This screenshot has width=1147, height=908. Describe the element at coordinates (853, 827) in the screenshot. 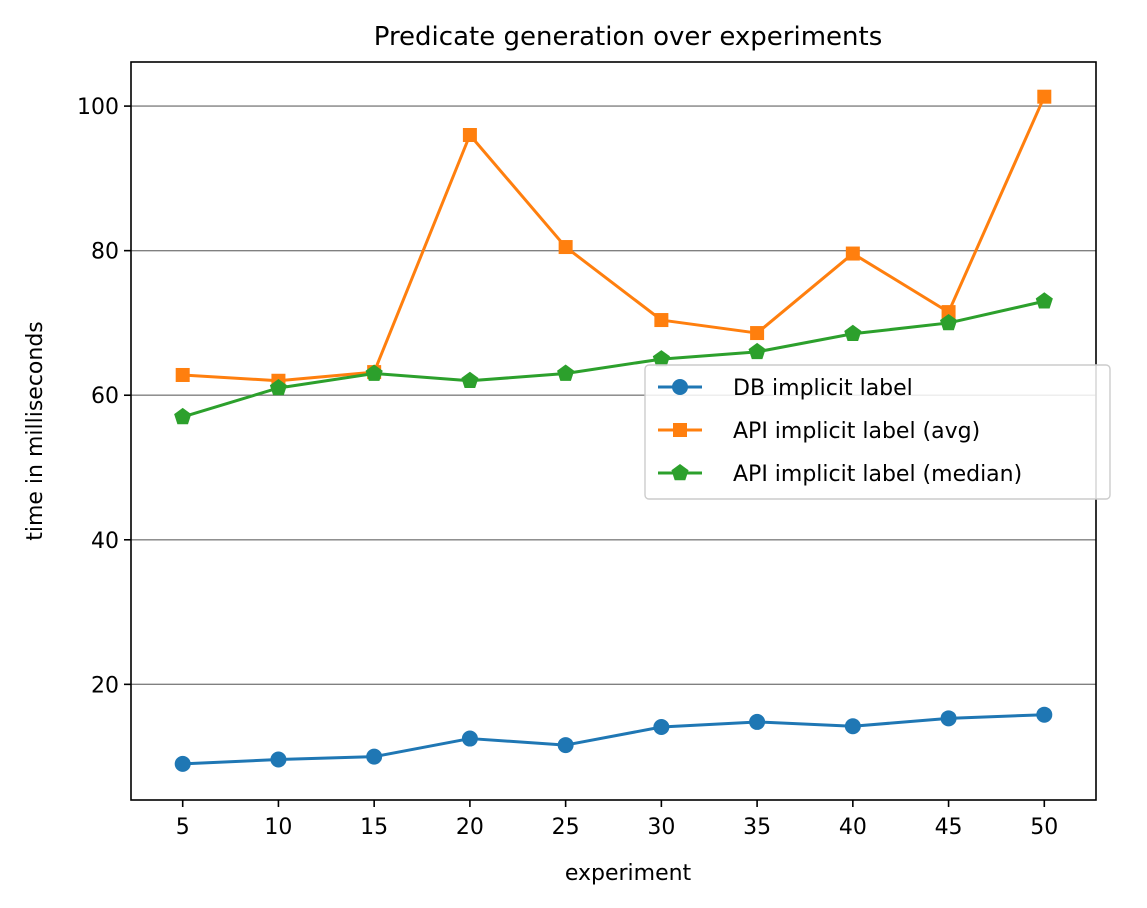

I see `x-tick-label: 40` at that location.